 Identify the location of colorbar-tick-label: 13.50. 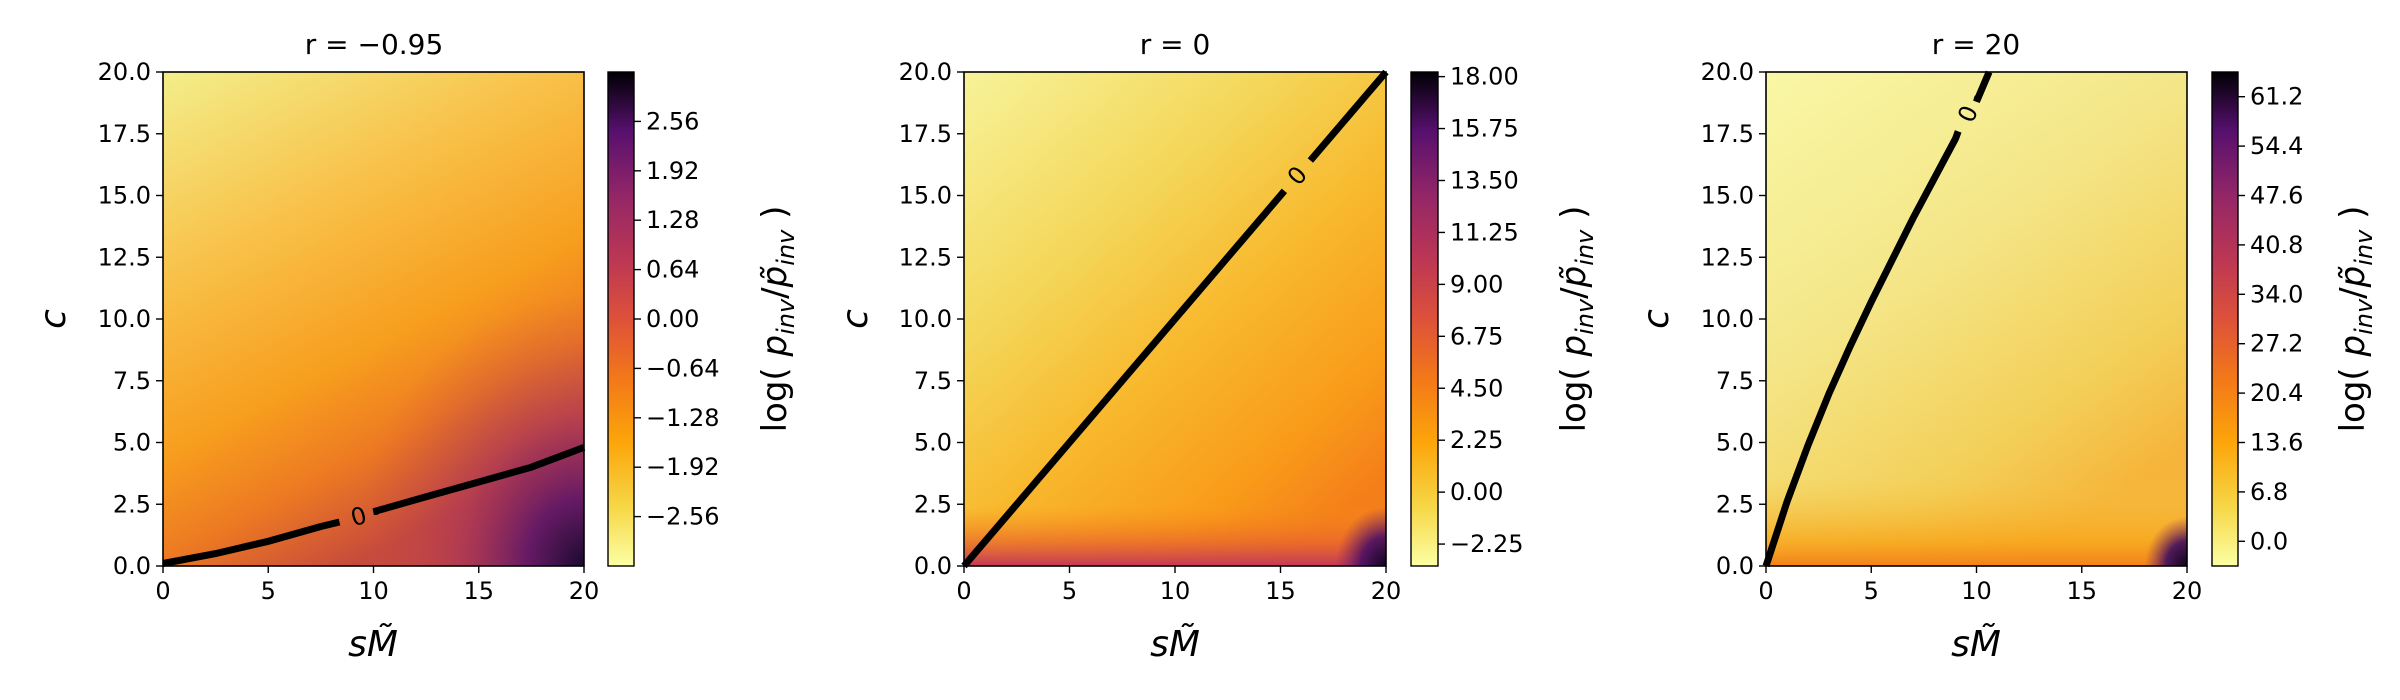
(1484, 180).